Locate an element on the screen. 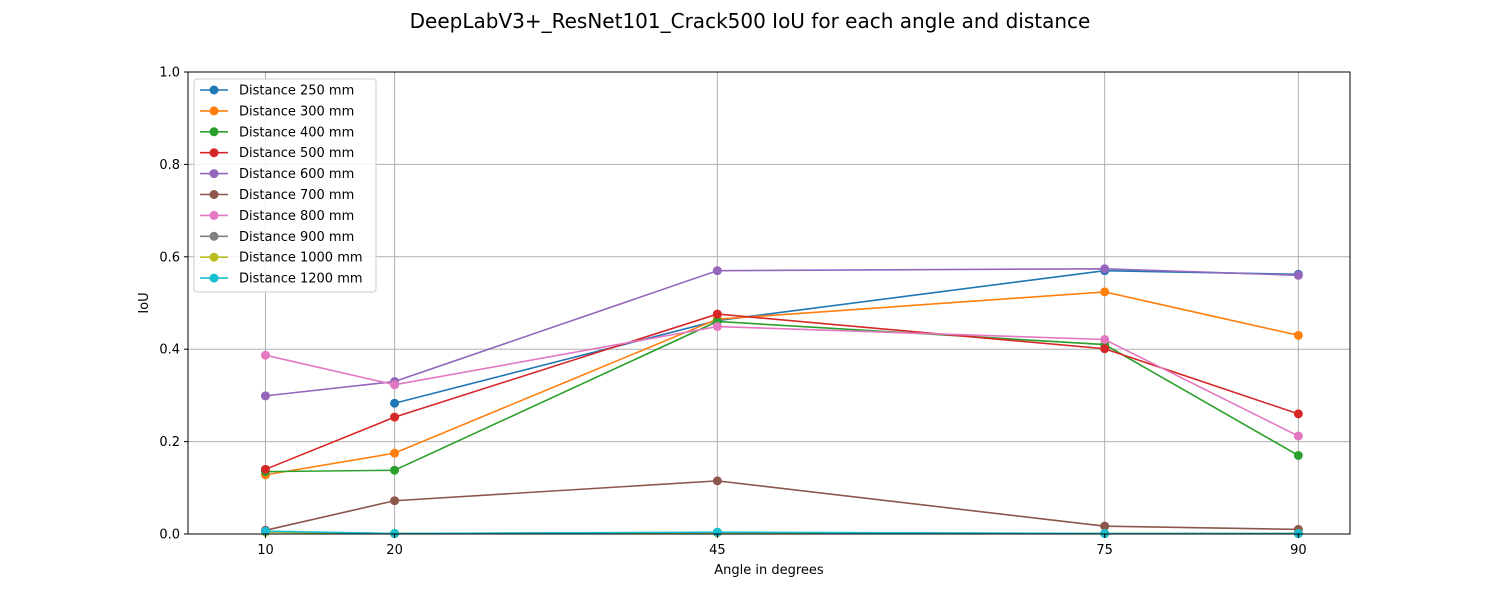 Image resolution: width=1500 pixels, height=600 pixels. x-tick-label: 10 is located at coordinates (265, 550).